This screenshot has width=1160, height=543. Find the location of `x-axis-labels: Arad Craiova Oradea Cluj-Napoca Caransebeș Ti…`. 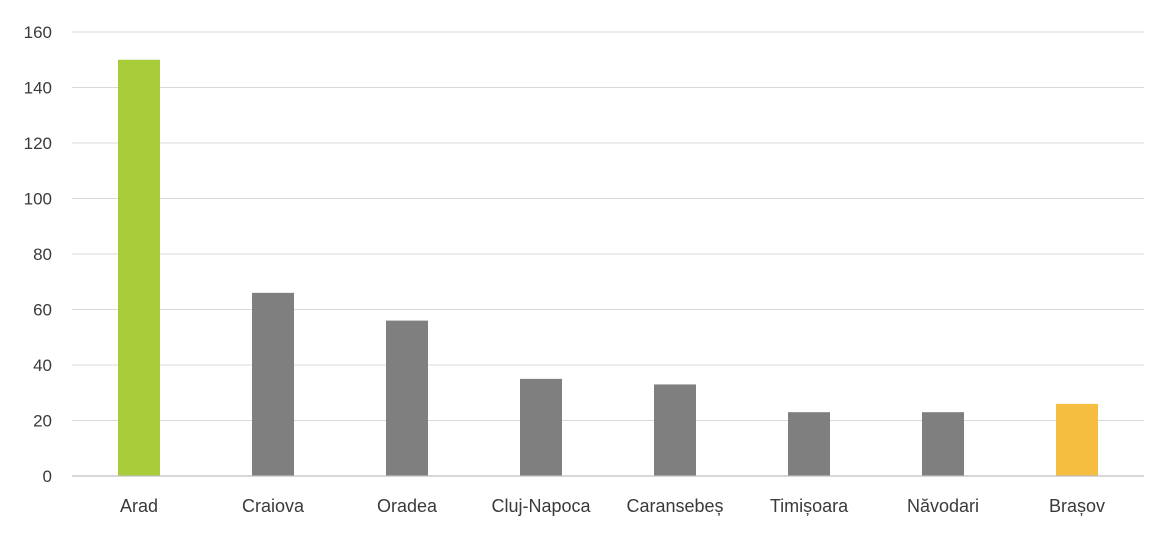

x-axis-labels: Arad Craiova Oradea Cluj-Napoca Caransebeș Ti… is located at coordinates (612, 506).